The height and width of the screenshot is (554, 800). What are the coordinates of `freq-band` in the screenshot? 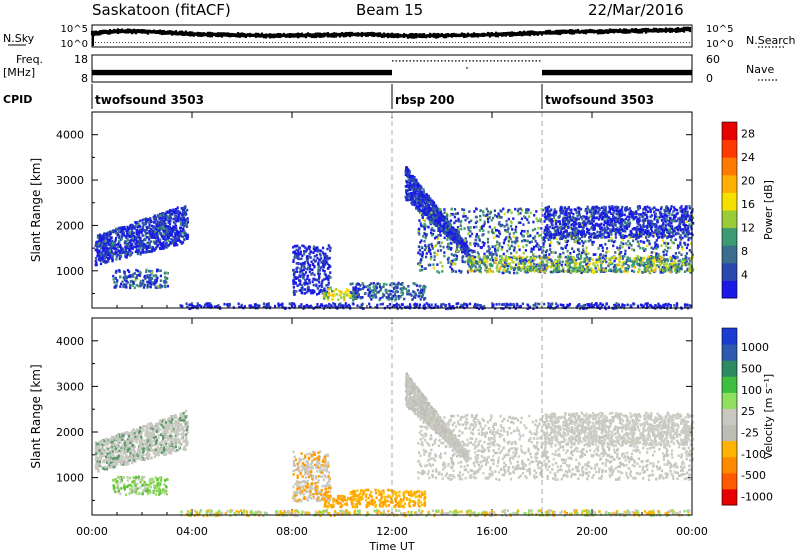 It's located at (617, 72).